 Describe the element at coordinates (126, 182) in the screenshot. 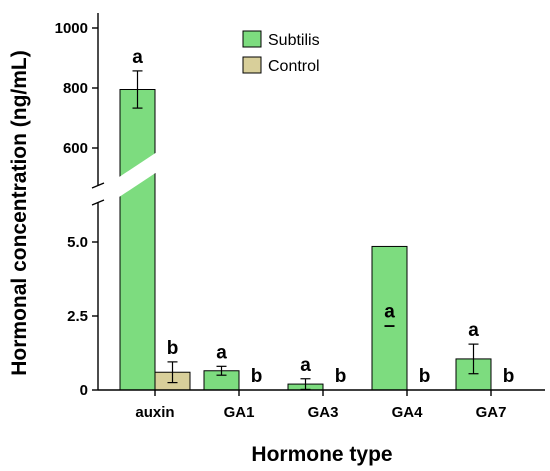

I see `axis-break-gap` at that location.